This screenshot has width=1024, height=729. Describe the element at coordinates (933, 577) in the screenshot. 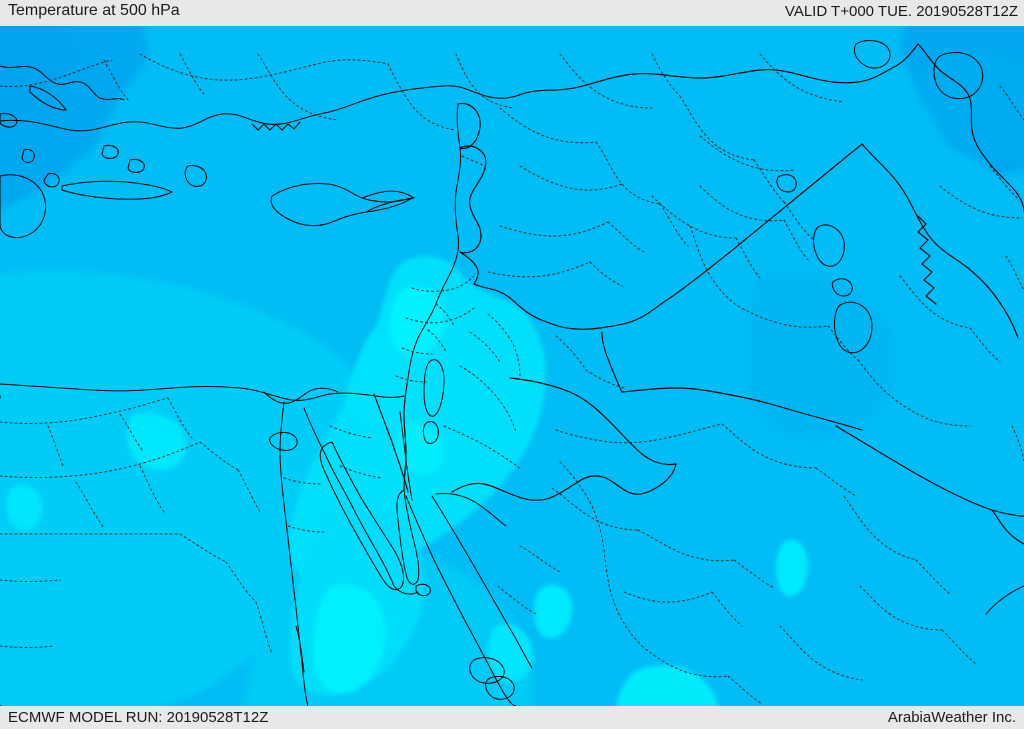

I see `admin-saudi-l` at that location.